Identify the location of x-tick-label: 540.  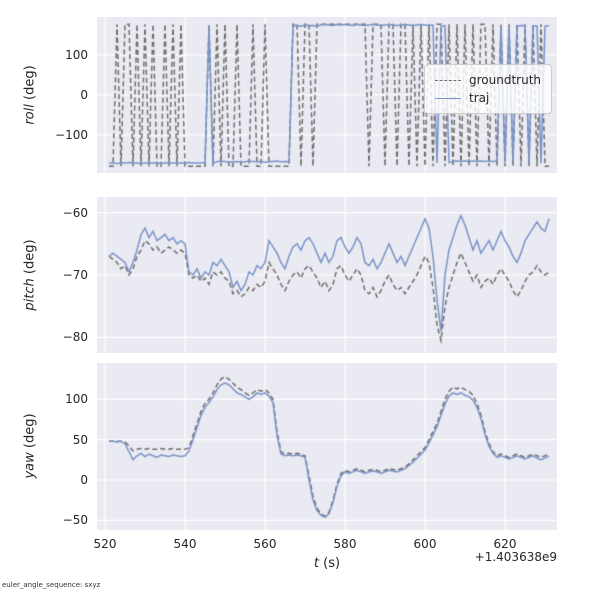
(185, 544).